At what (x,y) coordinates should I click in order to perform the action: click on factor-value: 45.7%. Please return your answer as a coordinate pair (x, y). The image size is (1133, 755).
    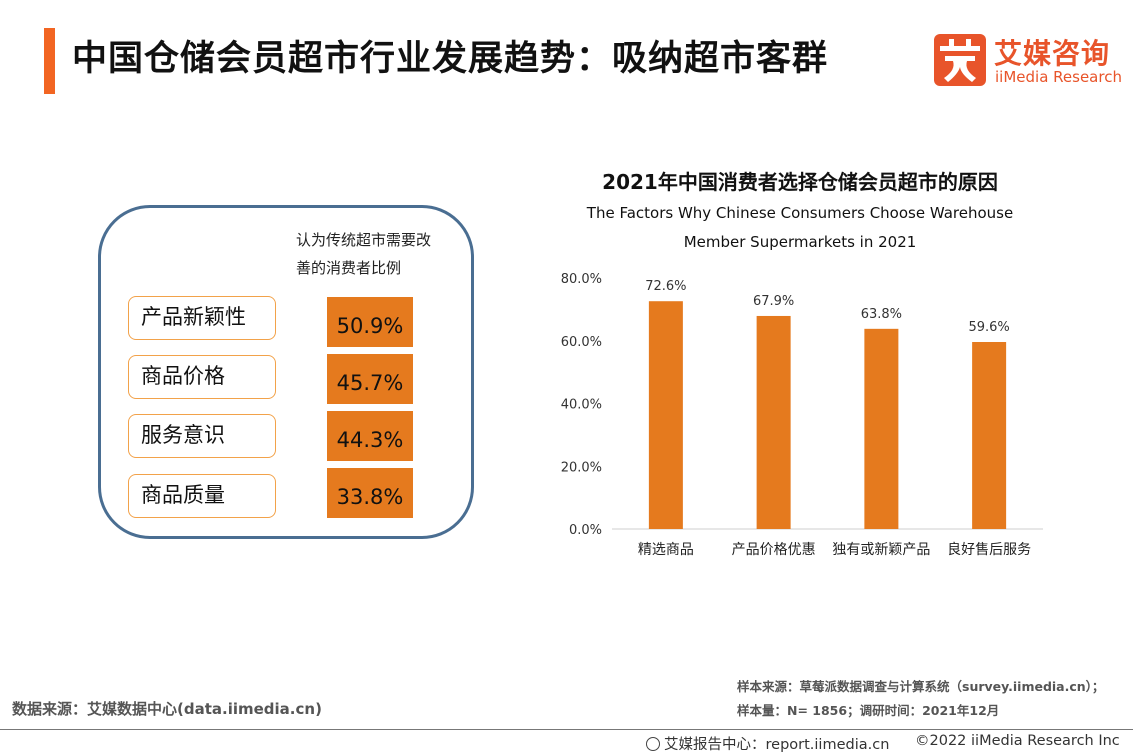
    Looking at the image, I should click on (370, 379).